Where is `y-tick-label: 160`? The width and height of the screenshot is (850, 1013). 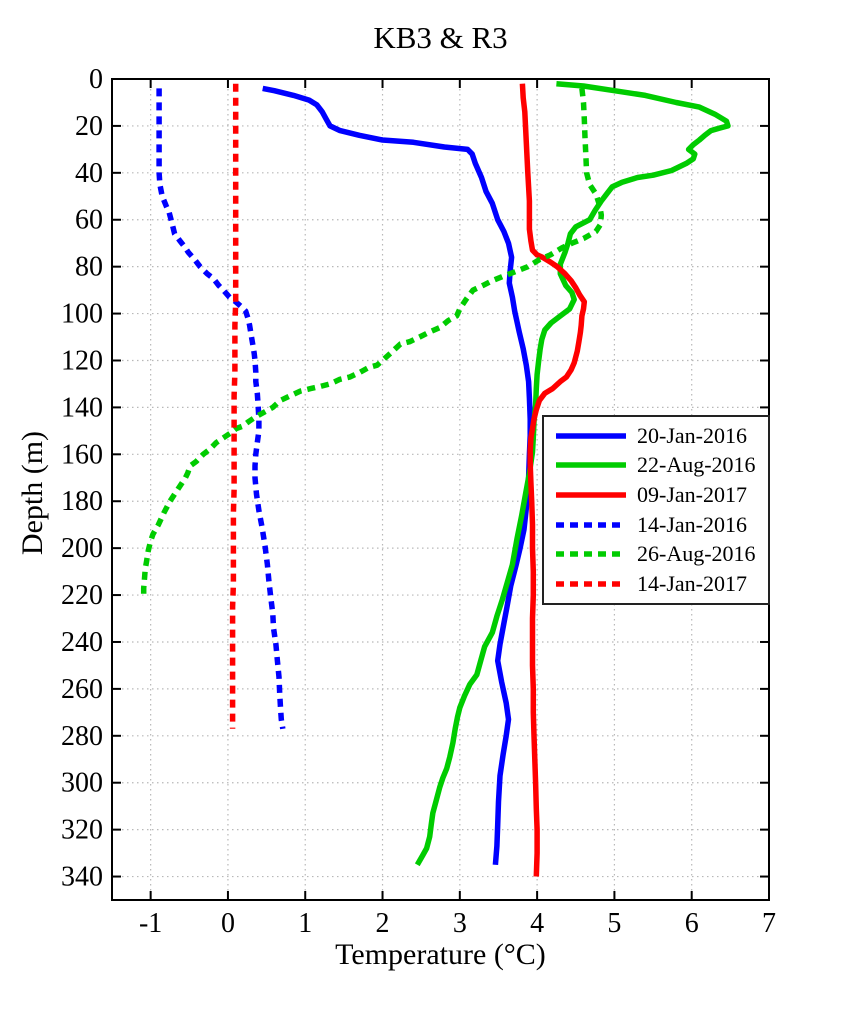
y-tick-label: 160 is located at coordinates (82, 454).